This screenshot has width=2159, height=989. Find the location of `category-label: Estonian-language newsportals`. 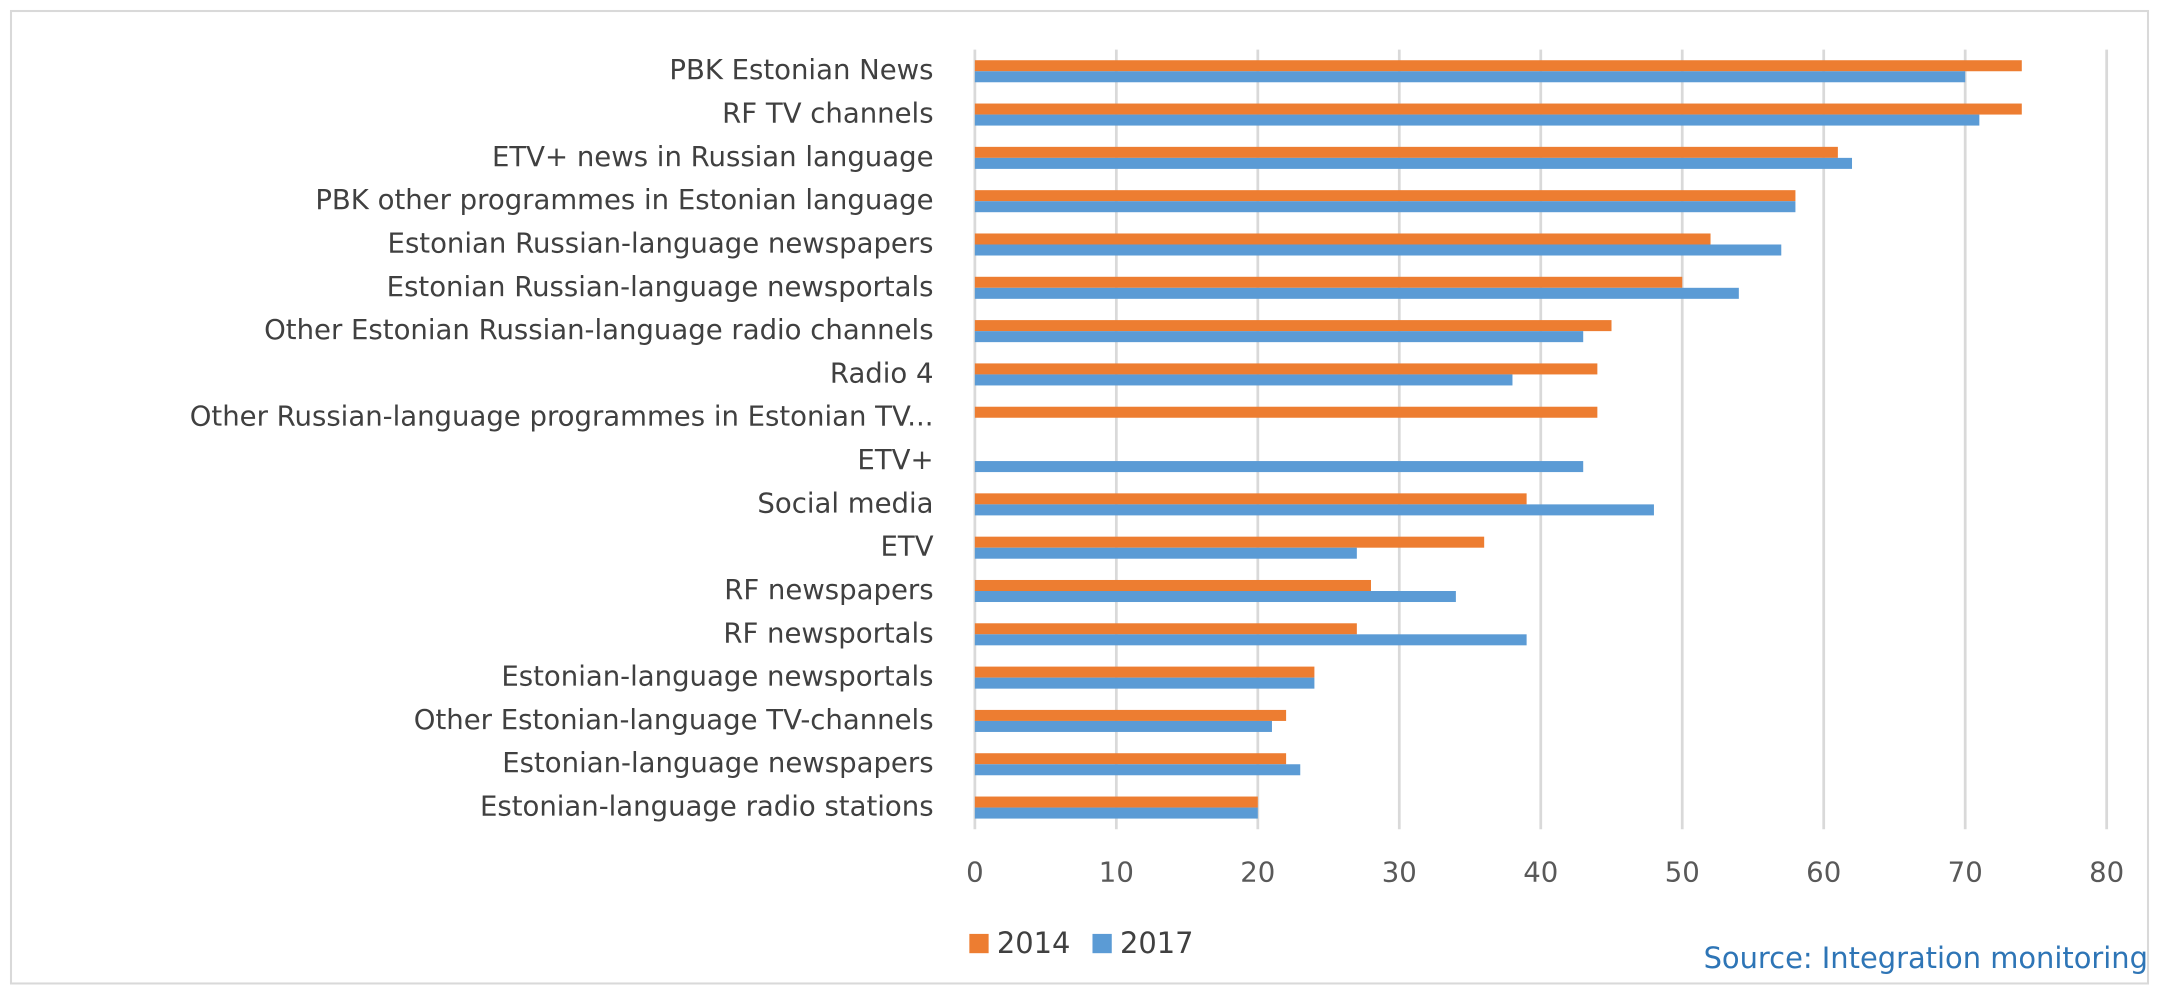

category-label: Estonian-language newsportals is located at coordinates (717, 677).